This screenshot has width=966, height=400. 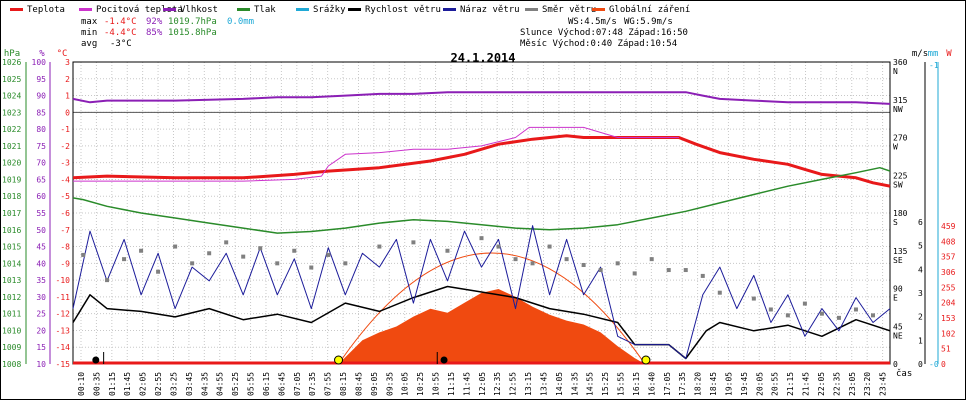 What do you see at coordinates (651, 384) in the screenshot?
I see `x-tick-label: 16:40` at bounding box center [651, 384].